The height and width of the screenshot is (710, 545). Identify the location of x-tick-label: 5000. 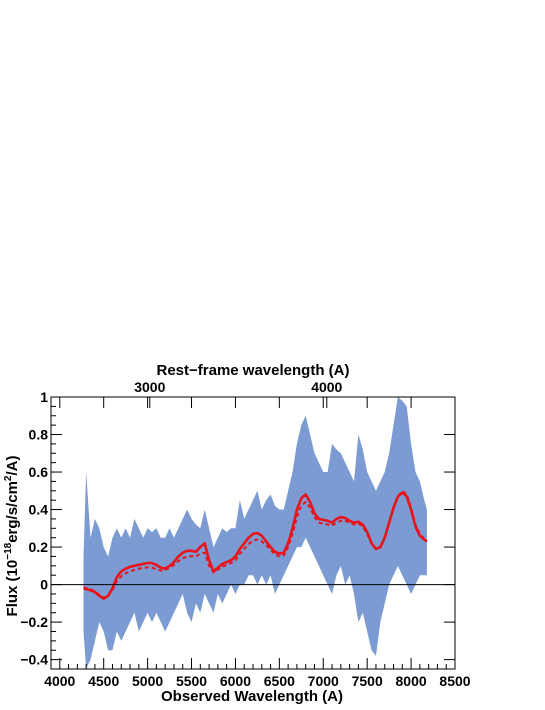
(147, 681).